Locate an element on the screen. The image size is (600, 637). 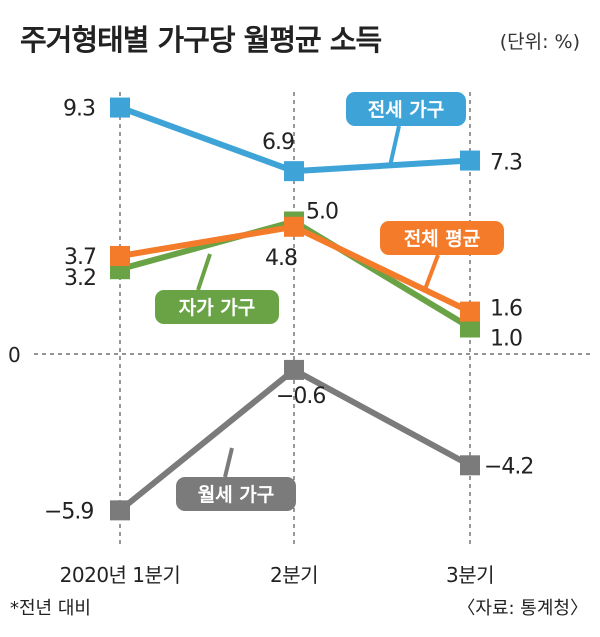
overall-value-label-2: 4.8 is located at coordinates (281, 258).